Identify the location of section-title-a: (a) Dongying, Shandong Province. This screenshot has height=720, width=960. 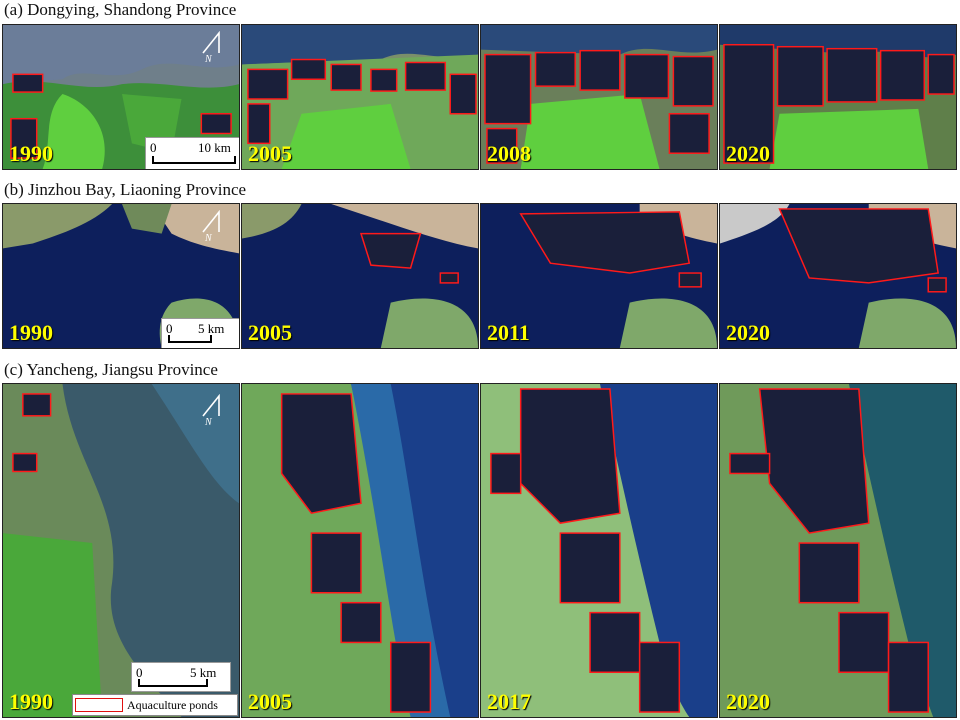
(120, 9).